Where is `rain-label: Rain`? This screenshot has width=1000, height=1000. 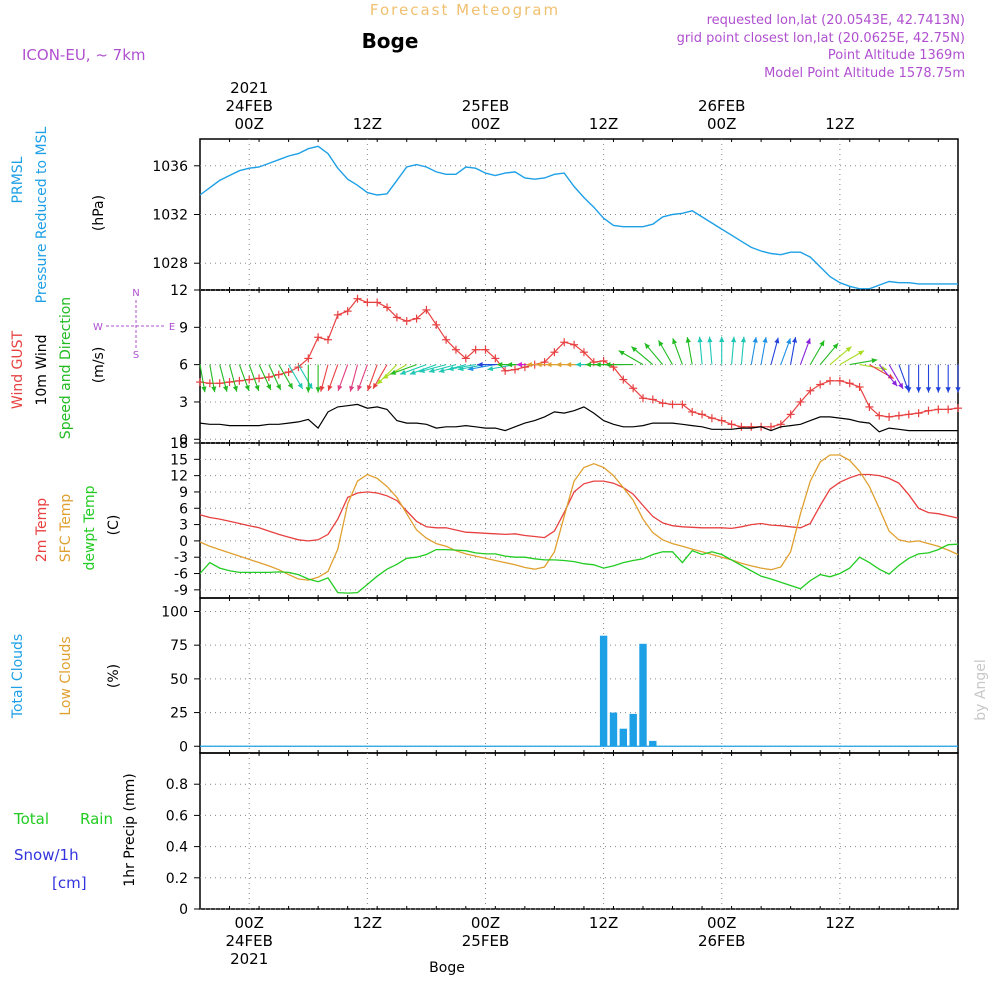 rain-label: Rain is located at coordinates (96, 819).